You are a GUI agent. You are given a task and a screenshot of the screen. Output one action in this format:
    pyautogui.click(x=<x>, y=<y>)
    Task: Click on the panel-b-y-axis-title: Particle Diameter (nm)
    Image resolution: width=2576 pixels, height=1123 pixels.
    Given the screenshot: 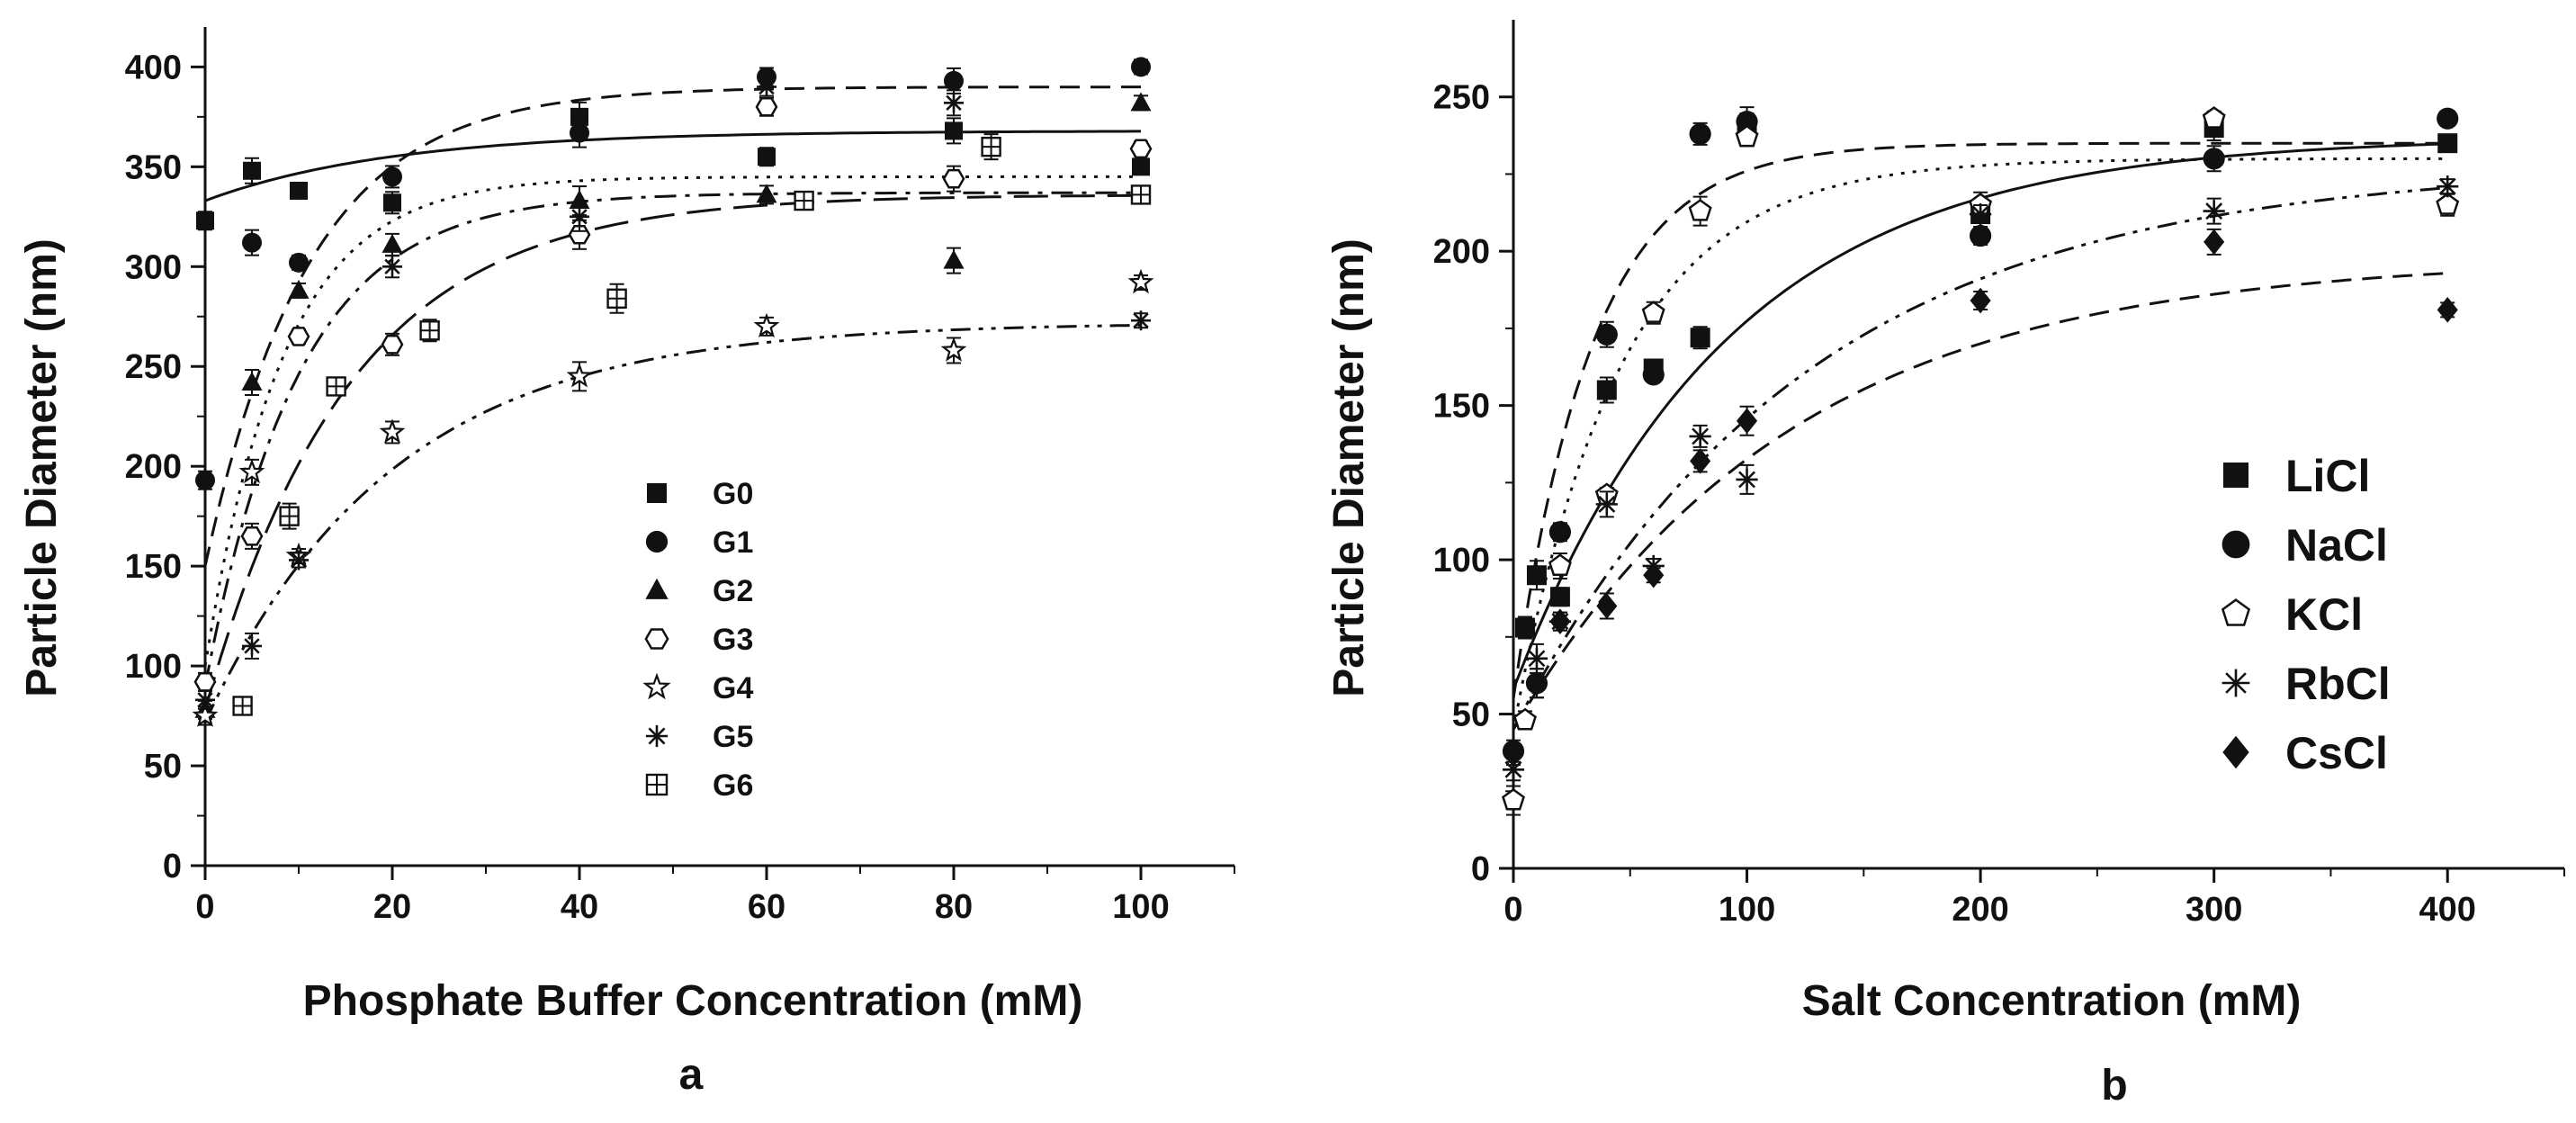 What is the action you would take?
    pyautogui.click(x=1349, y=468)
    